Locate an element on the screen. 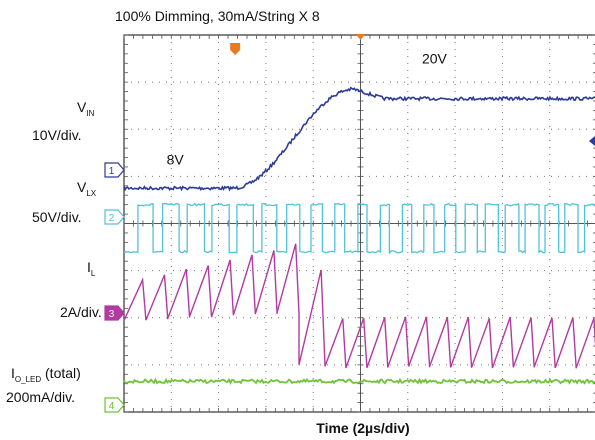 The height and width of the screenshot is (440, 595). channel-1-annotation: 8V is located at coordinates (176, 160).